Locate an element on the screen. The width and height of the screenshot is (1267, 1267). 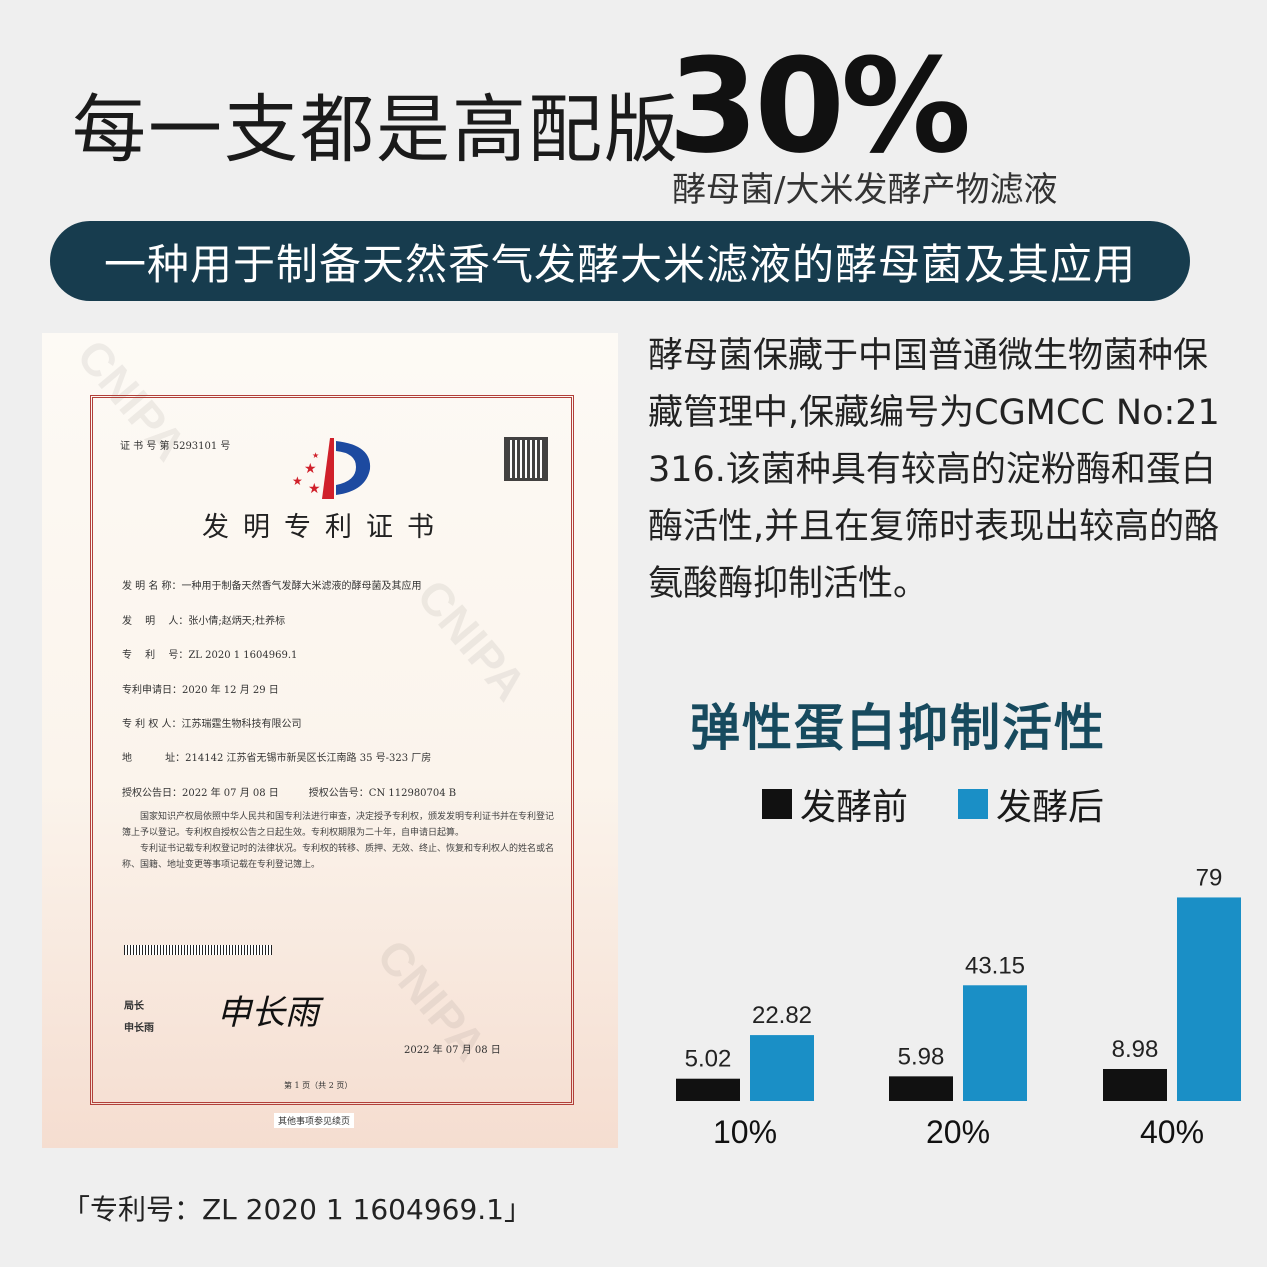
headline-subtitle: 酵母菌/大米发酵产物滤液 is located at coordinates (865, 190).